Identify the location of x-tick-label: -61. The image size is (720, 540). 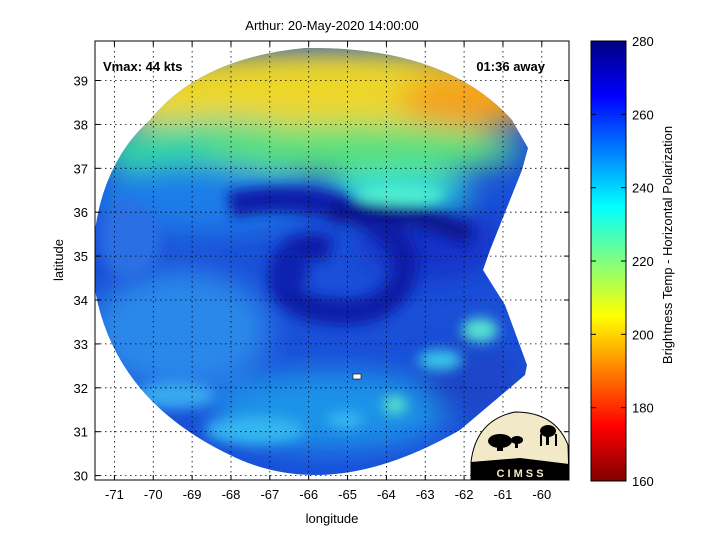
(503, 494).